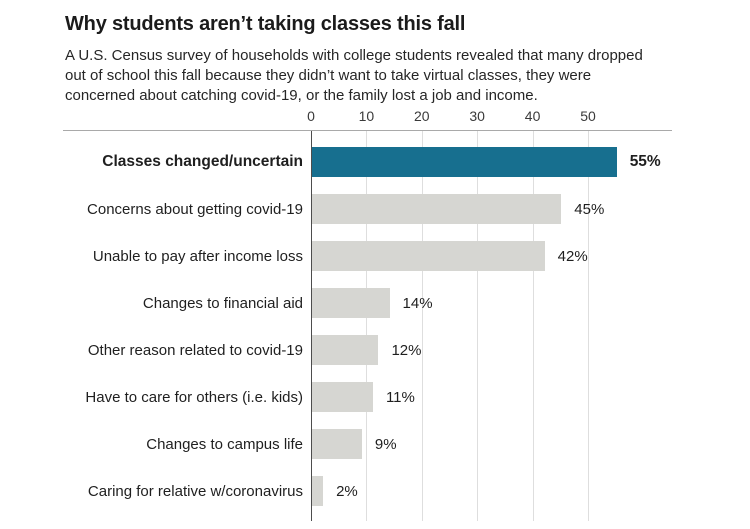 Image resolution: width=750 pixels, height=529 pixels. What do you see at coordinates (589, 209) in the screenshot?
I see `value-label: 45%` at bounding box center [589, 209].